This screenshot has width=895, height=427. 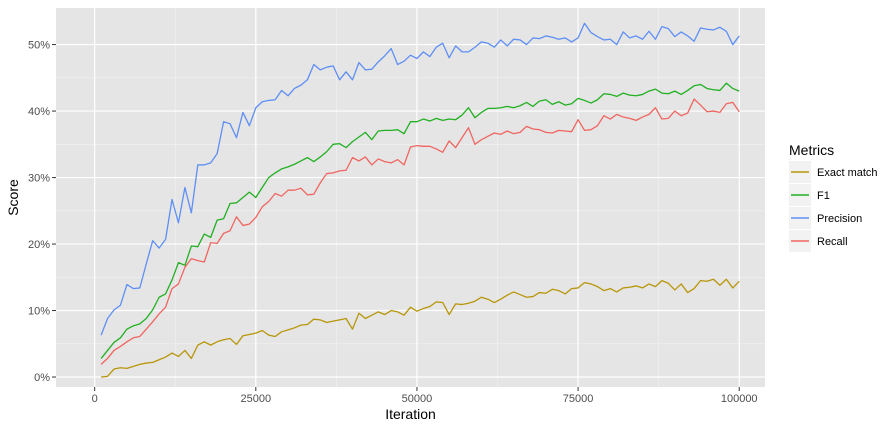 I want to click on legend: Metrics Exact match F1 Precision Recall, so click(x=833, y=197).